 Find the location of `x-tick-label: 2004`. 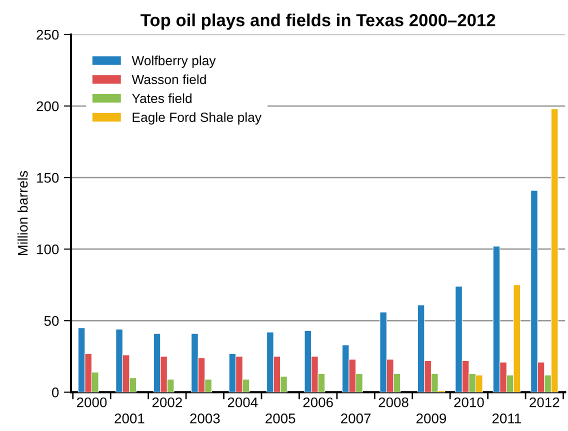

x-tick-label: 2004 is located at coordinates (243, 402).